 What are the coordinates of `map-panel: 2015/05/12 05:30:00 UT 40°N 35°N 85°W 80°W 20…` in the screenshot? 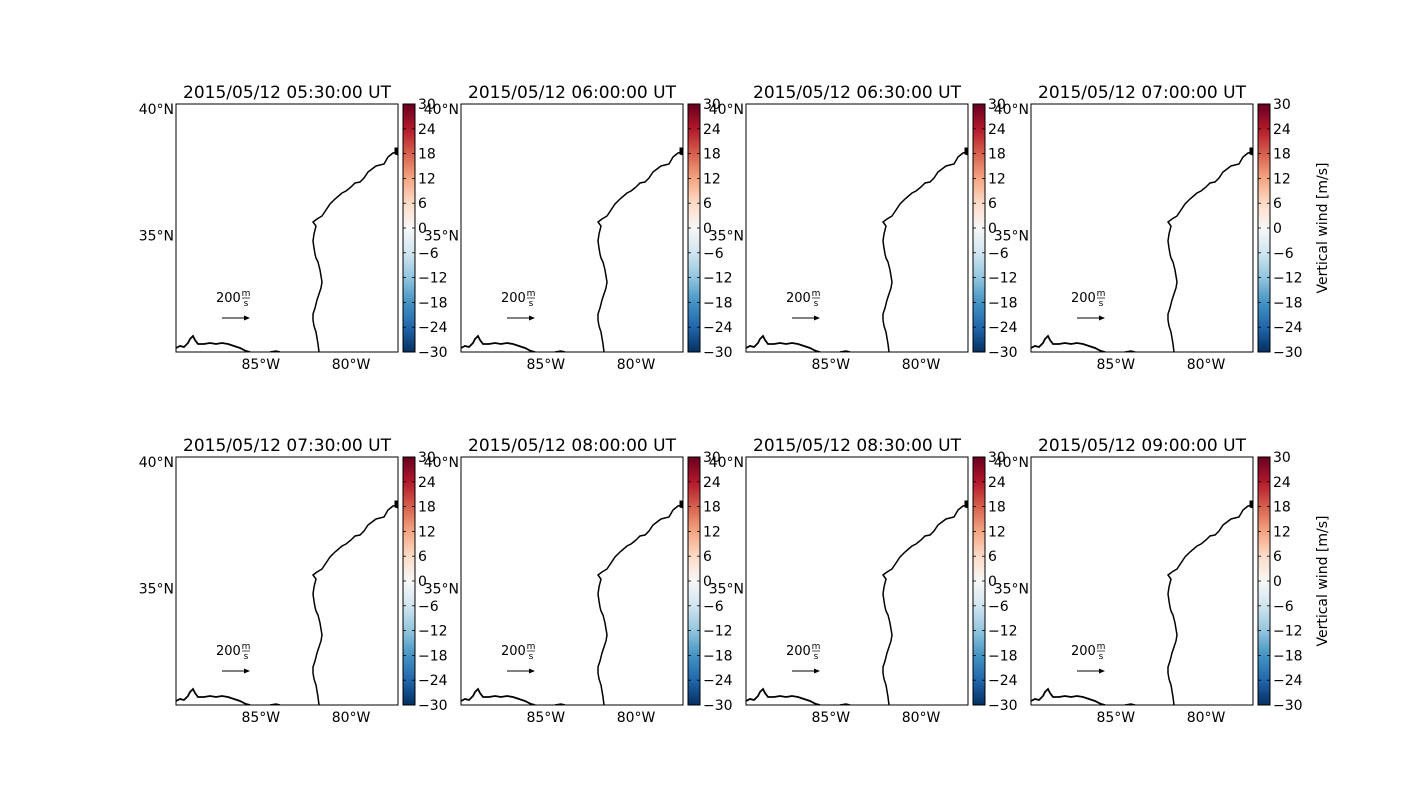 It's located at (307, 228).